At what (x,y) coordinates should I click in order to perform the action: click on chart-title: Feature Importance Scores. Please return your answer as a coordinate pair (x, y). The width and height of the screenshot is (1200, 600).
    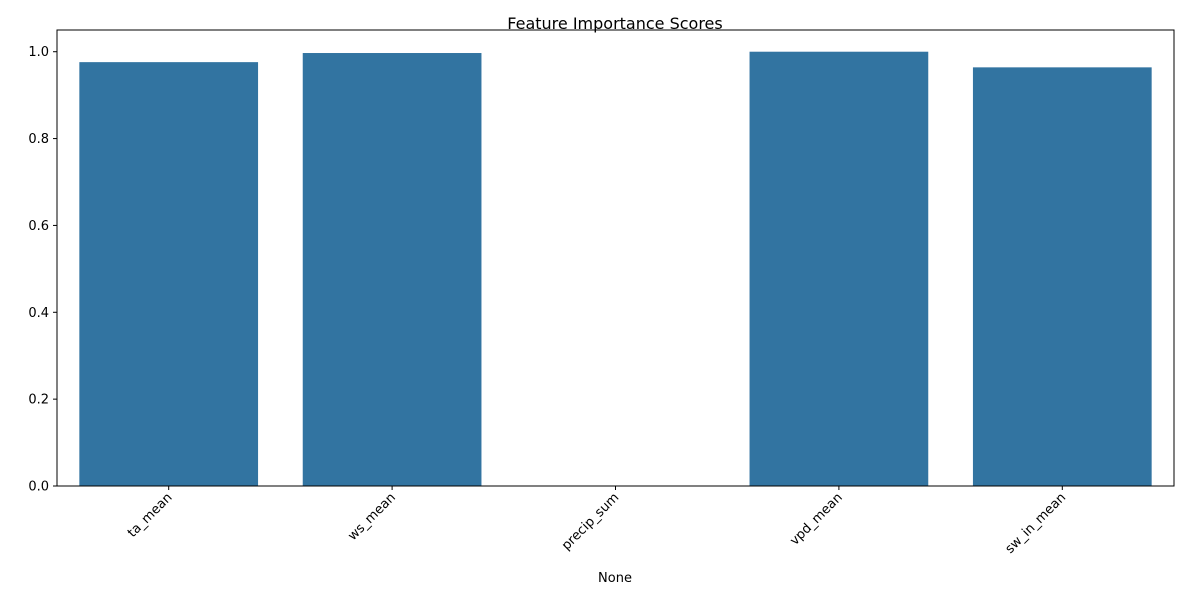
    Looking at the image, I should click on (614, 23).